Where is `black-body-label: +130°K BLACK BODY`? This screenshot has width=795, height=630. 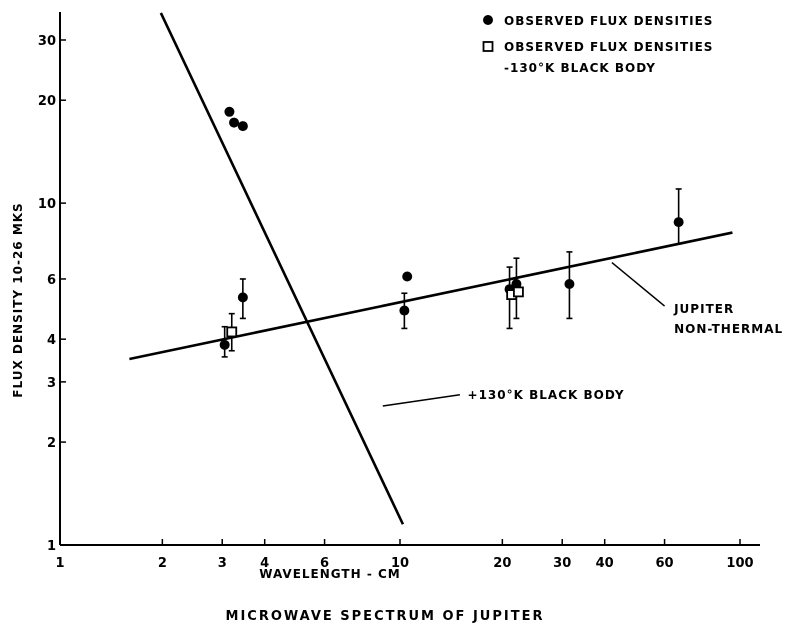 black-body-label: +130°K BLACK BODY is located at coordinates (546, 395).